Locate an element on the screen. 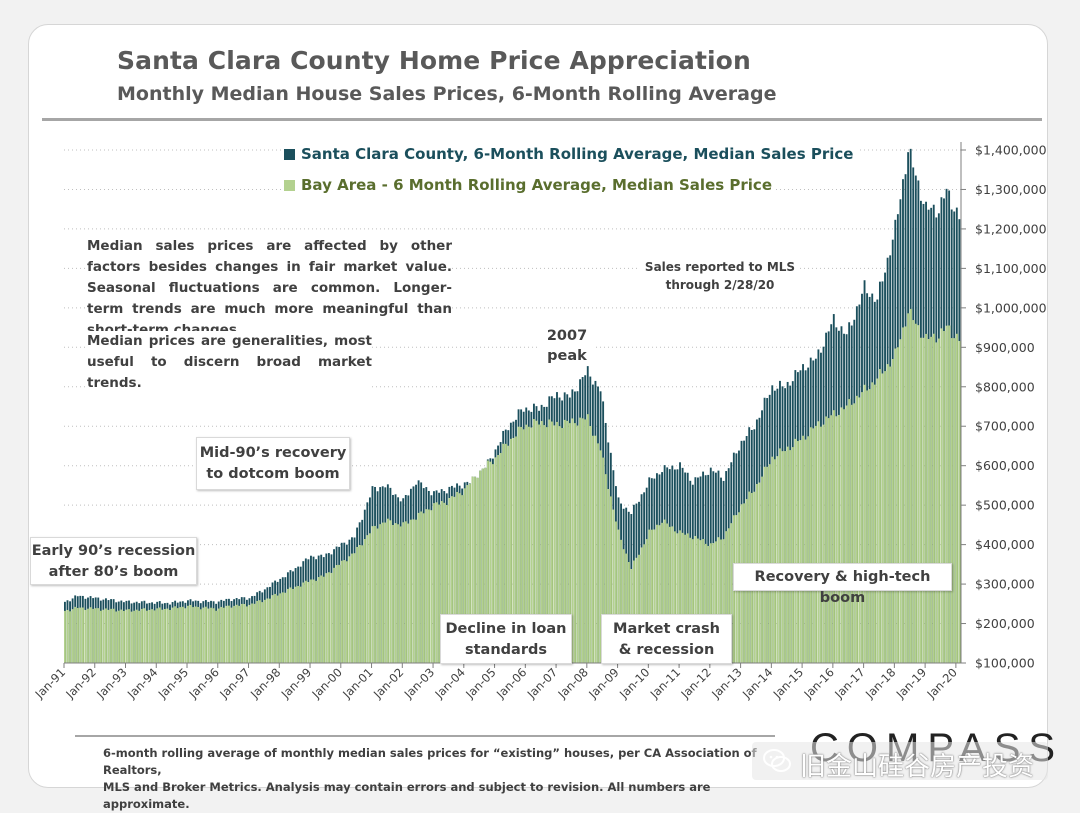 The image size is (1080, 813). annotation-early-90s-line-1: Early 90’s recession is located at coordinates (113, 551).